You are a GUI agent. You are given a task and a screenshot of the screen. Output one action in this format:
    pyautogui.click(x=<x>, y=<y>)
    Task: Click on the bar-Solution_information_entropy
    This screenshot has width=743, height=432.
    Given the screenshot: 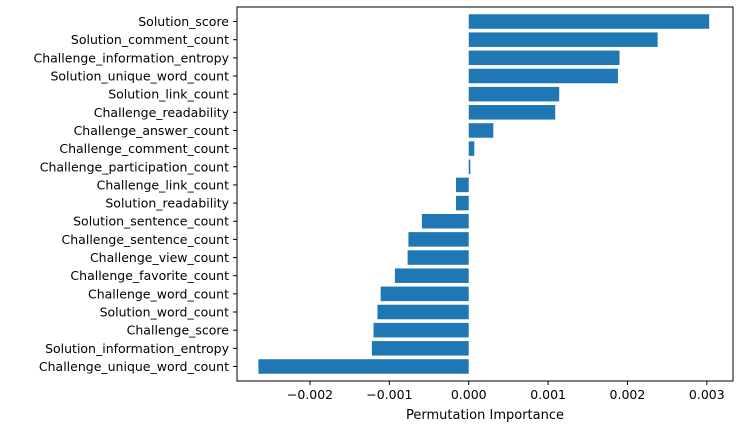 What is the action you would take?
    pyautogui.click(x=420, y=348)
    